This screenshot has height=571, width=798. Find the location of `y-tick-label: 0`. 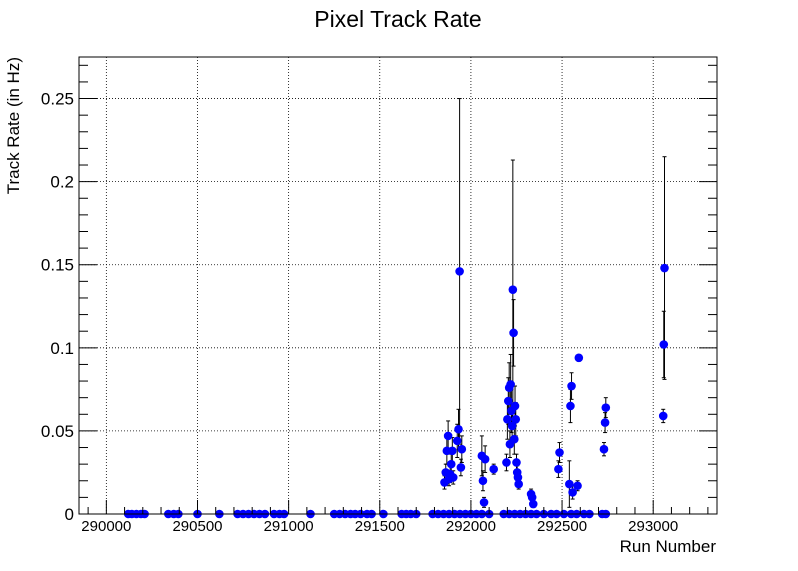

y-tick-label: 0 is located at coordinates (69, 514).